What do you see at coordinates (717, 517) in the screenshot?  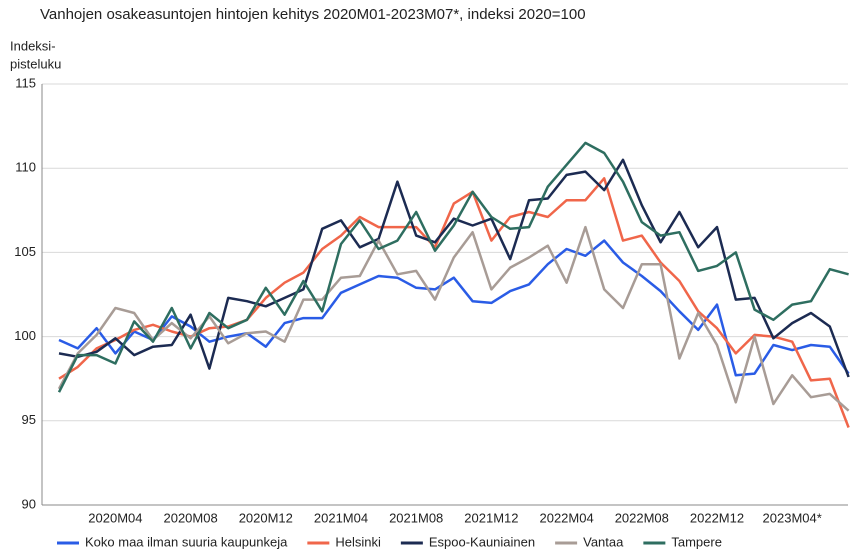 I see `x-tick-label: 2022M12` at bounding box center [717, 517].